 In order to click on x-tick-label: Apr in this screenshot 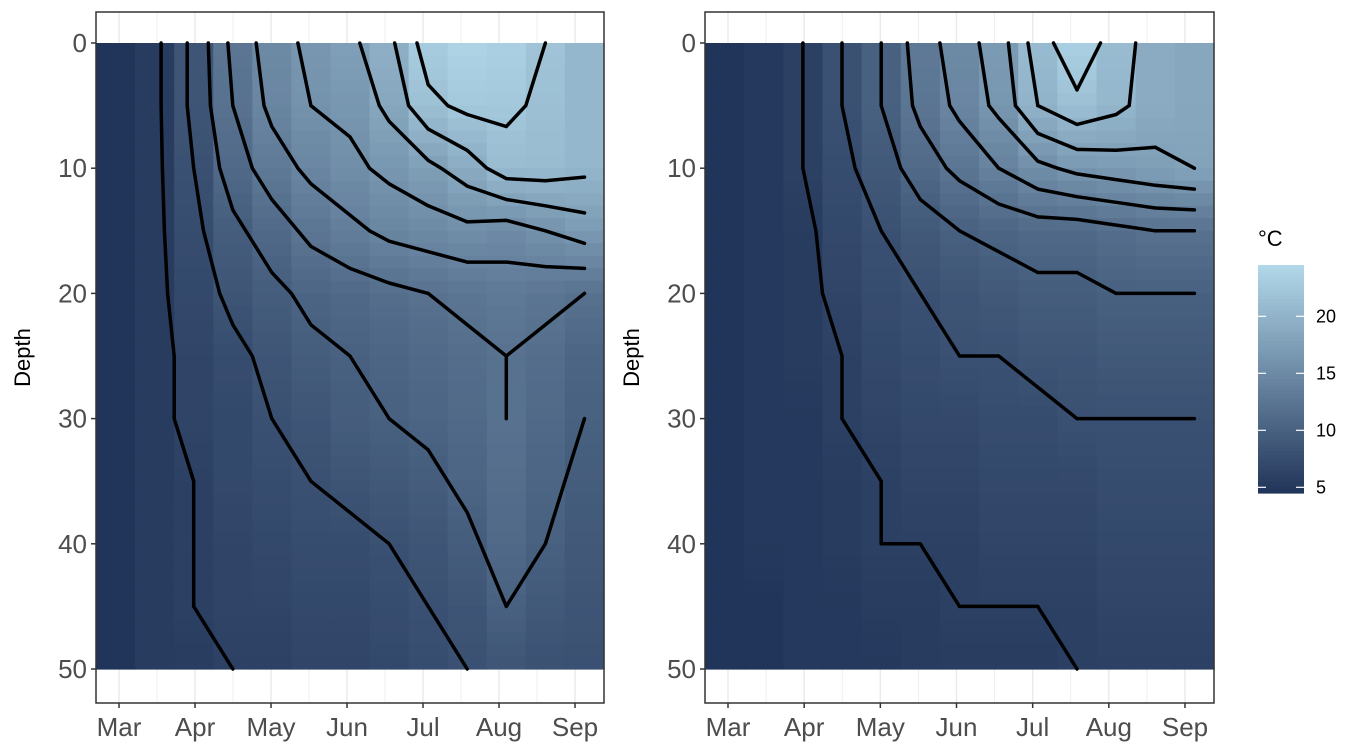, I will do `click(195, 727)`.